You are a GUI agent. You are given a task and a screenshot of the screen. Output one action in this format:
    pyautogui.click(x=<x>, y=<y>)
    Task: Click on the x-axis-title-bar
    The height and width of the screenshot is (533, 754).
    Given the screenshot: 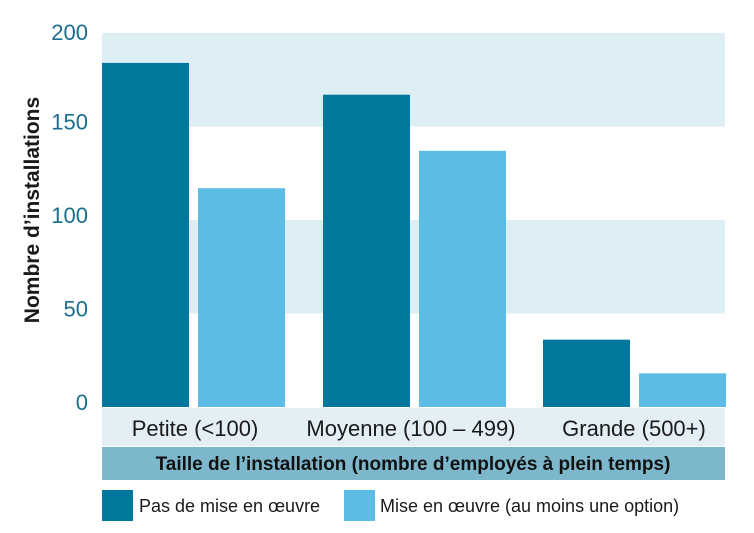 What is the action you would take?
    pyautogui.click(x=413, y=463)
    